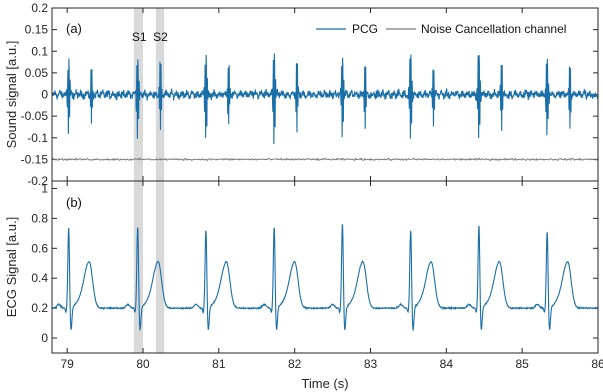 Image resolution: width=603 pixels, height=392 pixels. What do you see at coordinates (295, 364) in the screenshot?
I see `x-tick-label: 82` at bounding box center [295, 364].